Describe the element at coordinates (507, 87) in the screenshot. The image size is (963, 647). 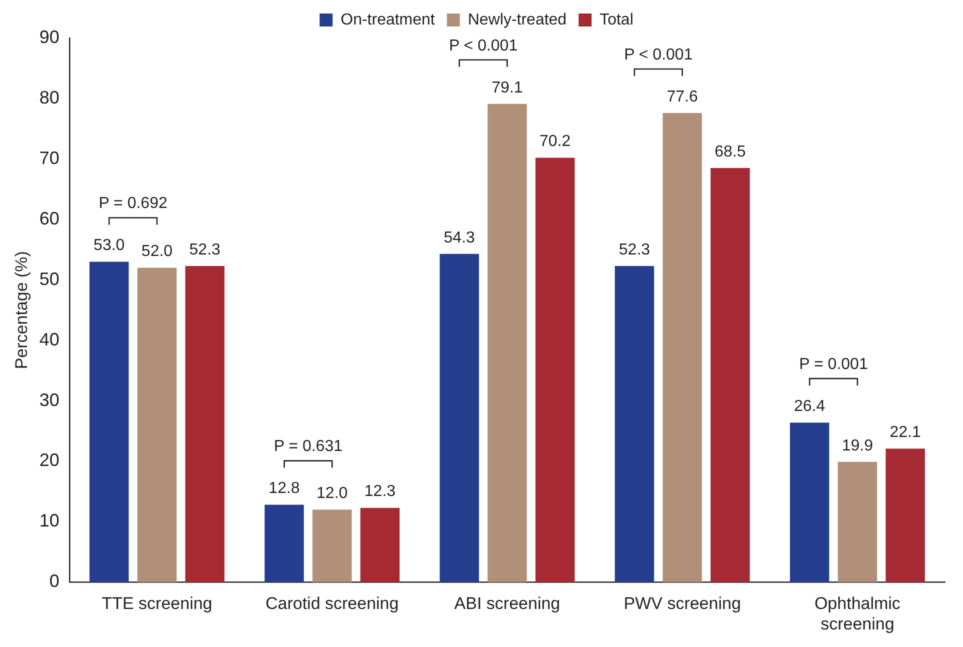
I see `data-label: 79.1` at that location.